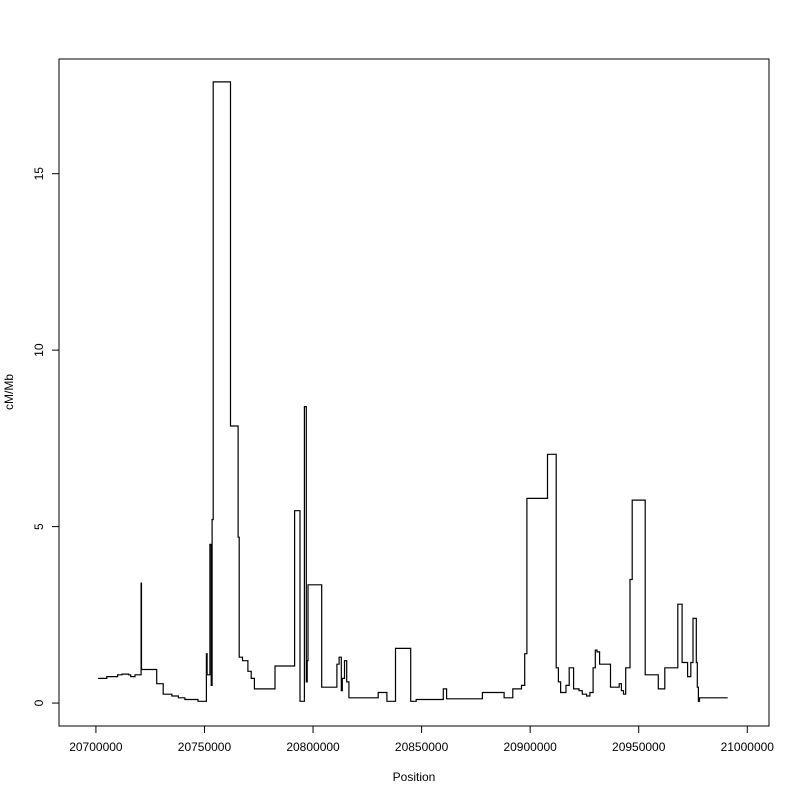 Image resolution: width=800 pixels, height=800 pixels. I want to click on x-tick-label: 20750000, so click(205, 747).